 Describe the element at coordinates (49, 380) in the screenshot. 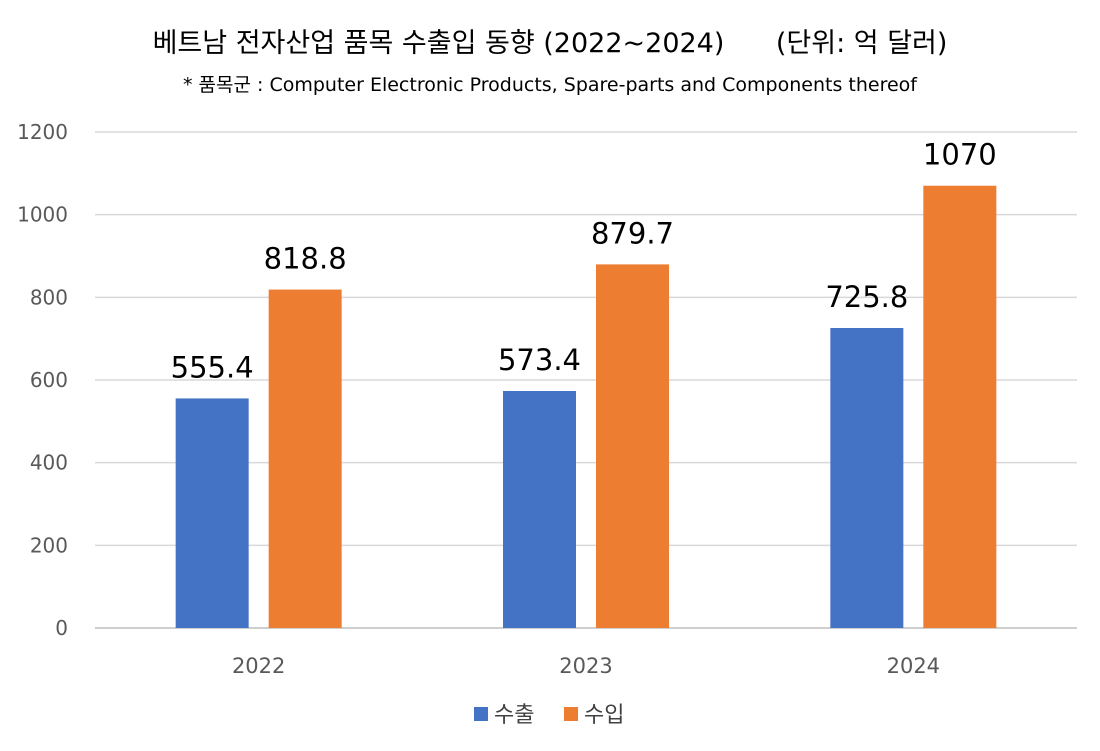

I see `y-tick-label: 600` at that location.